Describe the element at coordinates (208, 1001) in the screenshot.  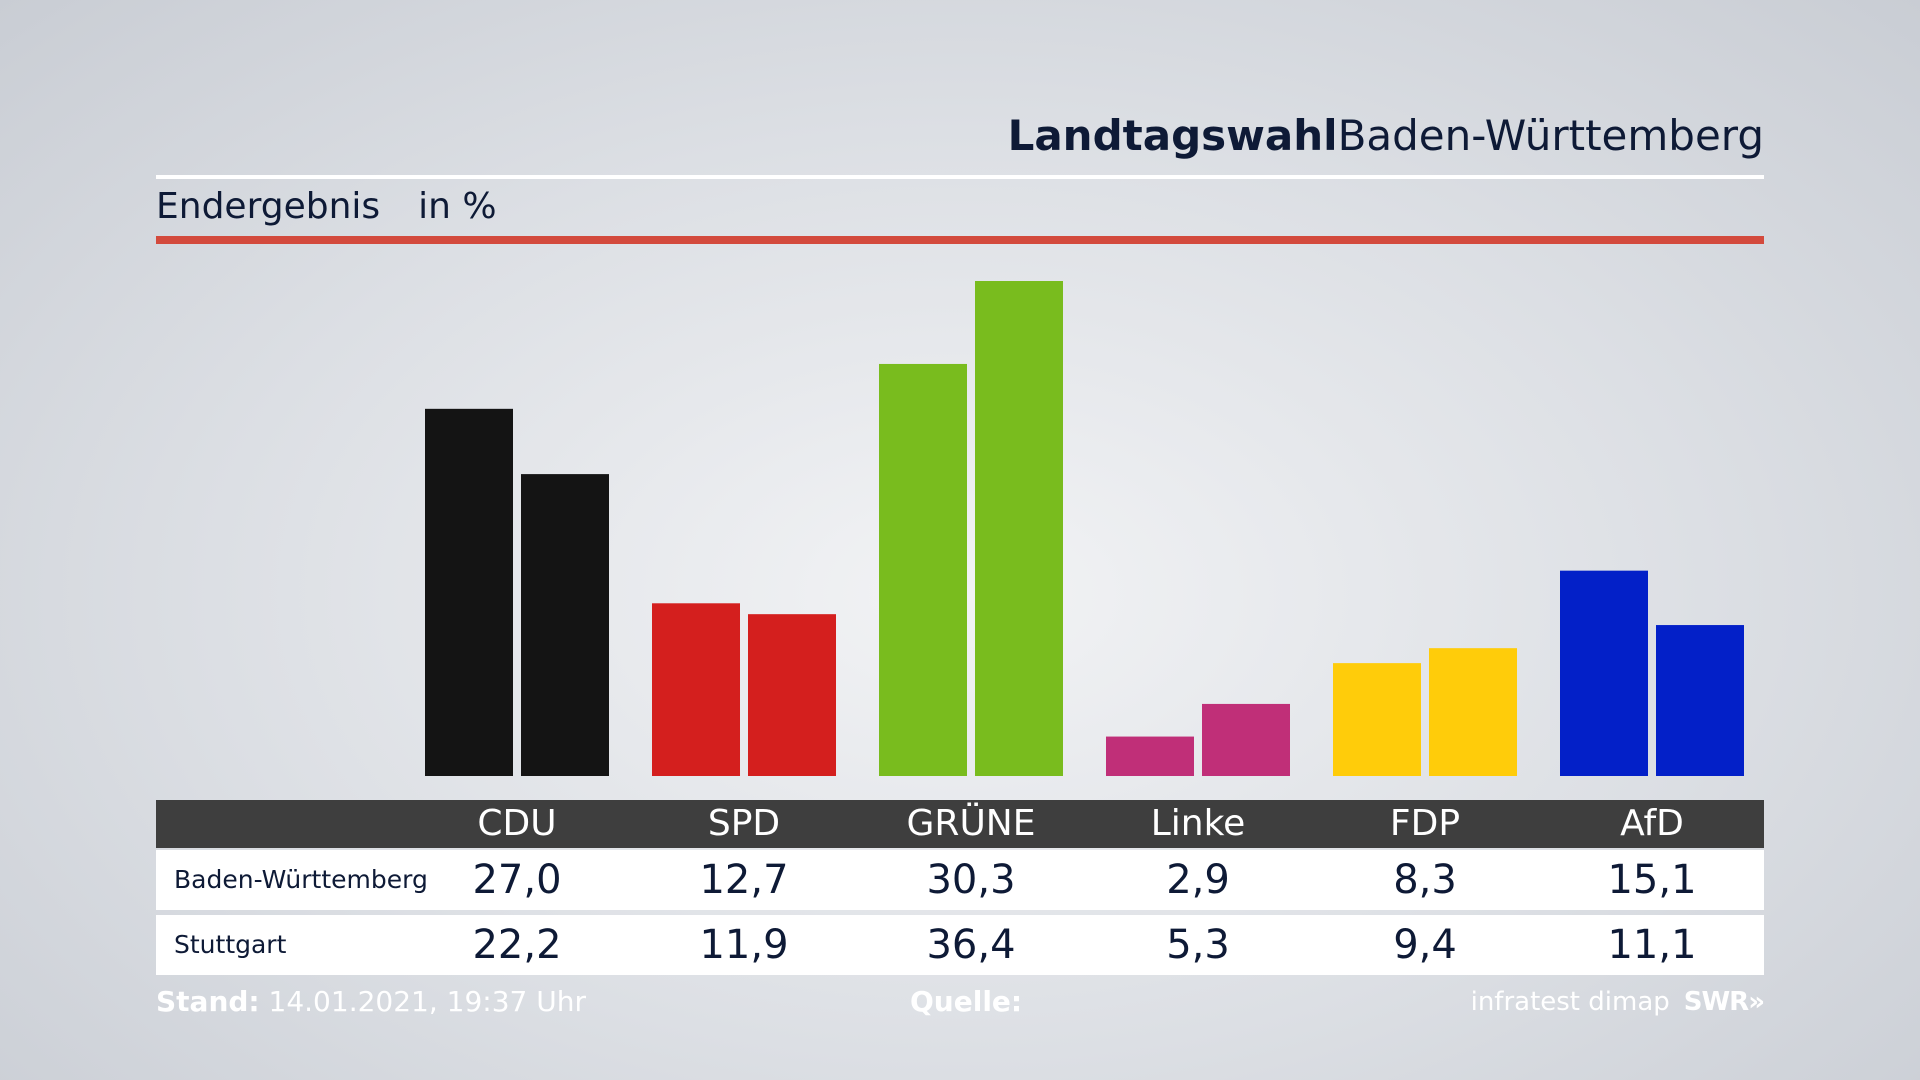
I see `stand-label: Stand:` at that location.